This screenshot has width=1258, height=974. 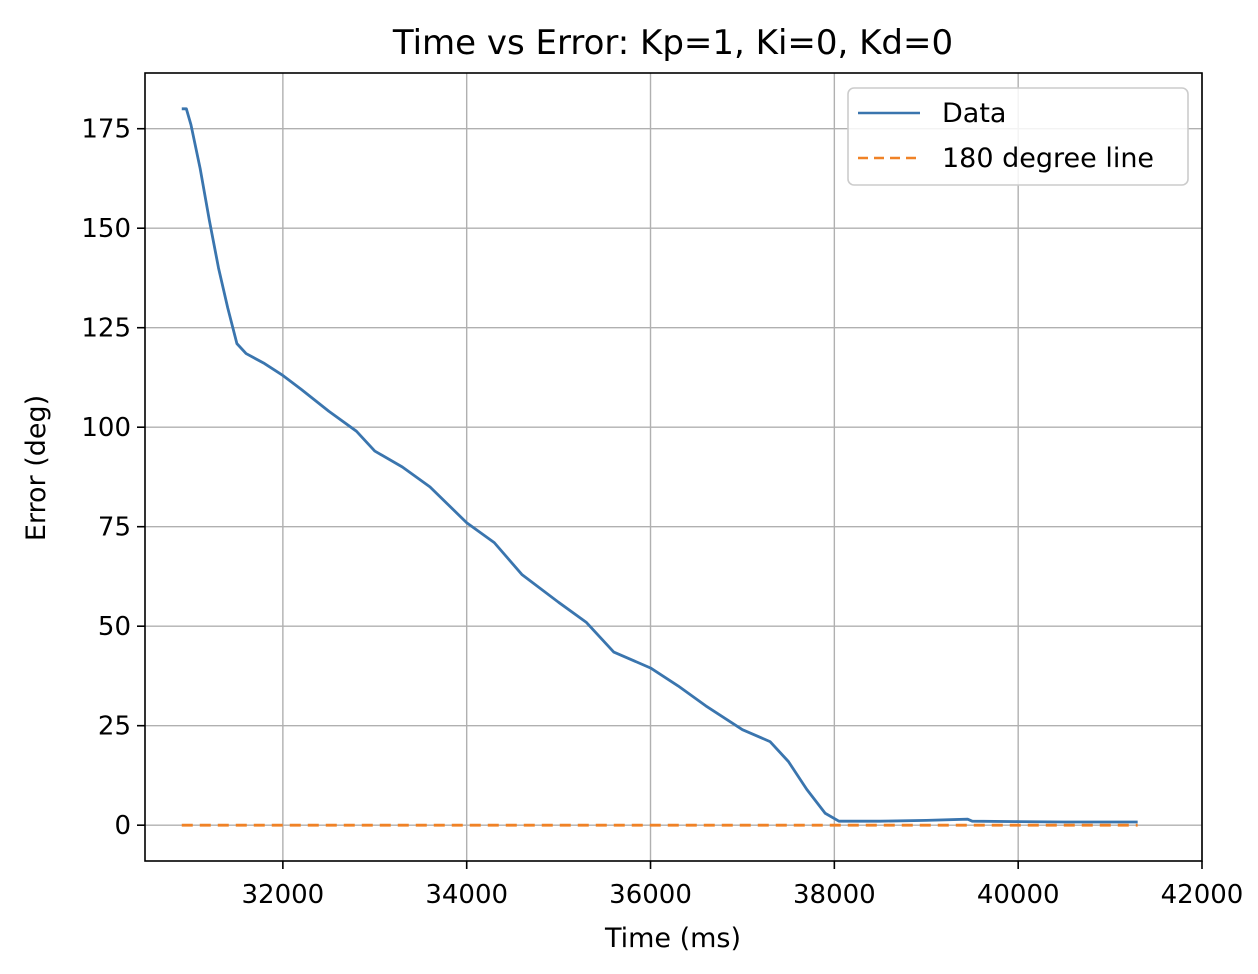 What do you see at coordinates (114, 627) in the screenshot?
I see `y-tick-label: 50` at bounding box center [114, 627].